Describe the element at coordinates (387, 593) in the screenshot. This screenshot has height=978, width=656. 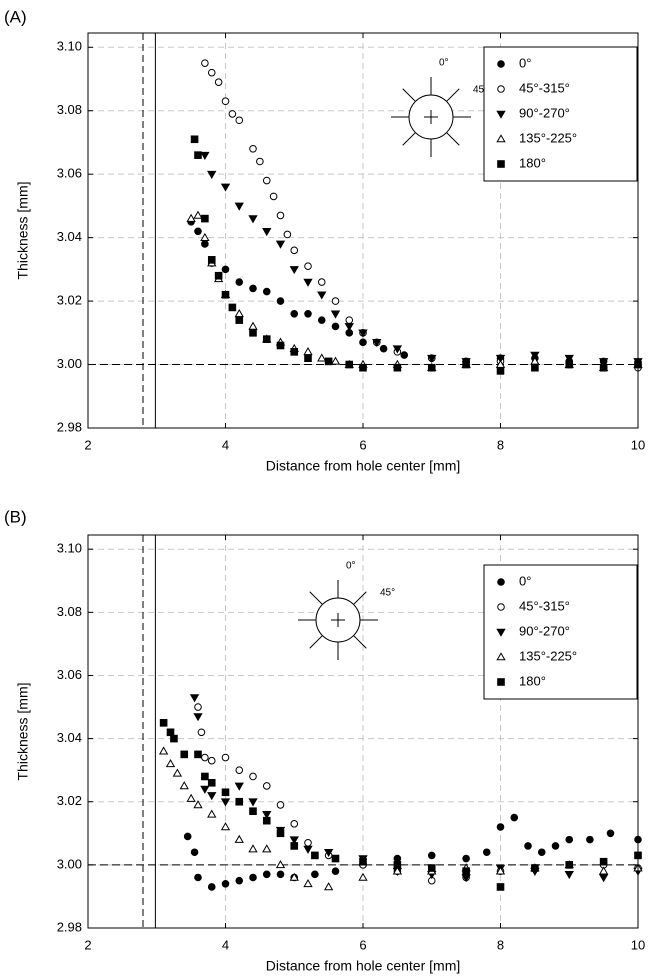
I see `inset-label: 45°` at that location.